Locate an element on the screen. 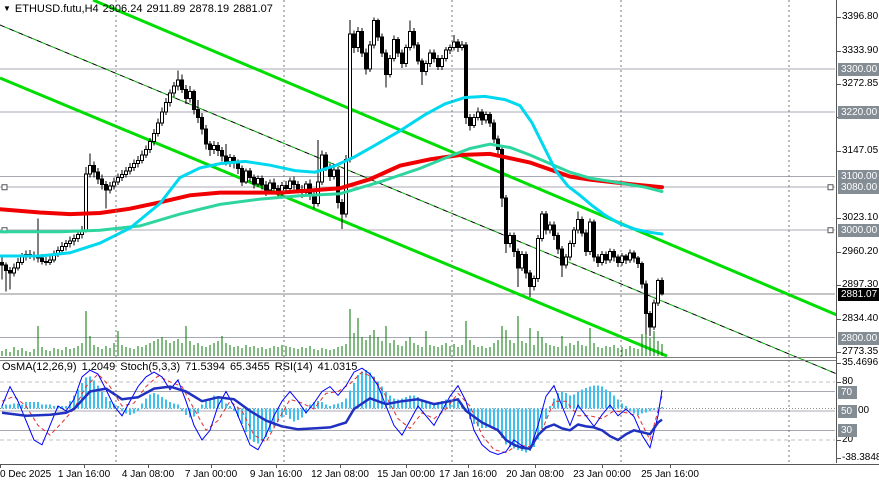  time-tick: 4 Jan 08:00 is located at coordinates (148, 474).